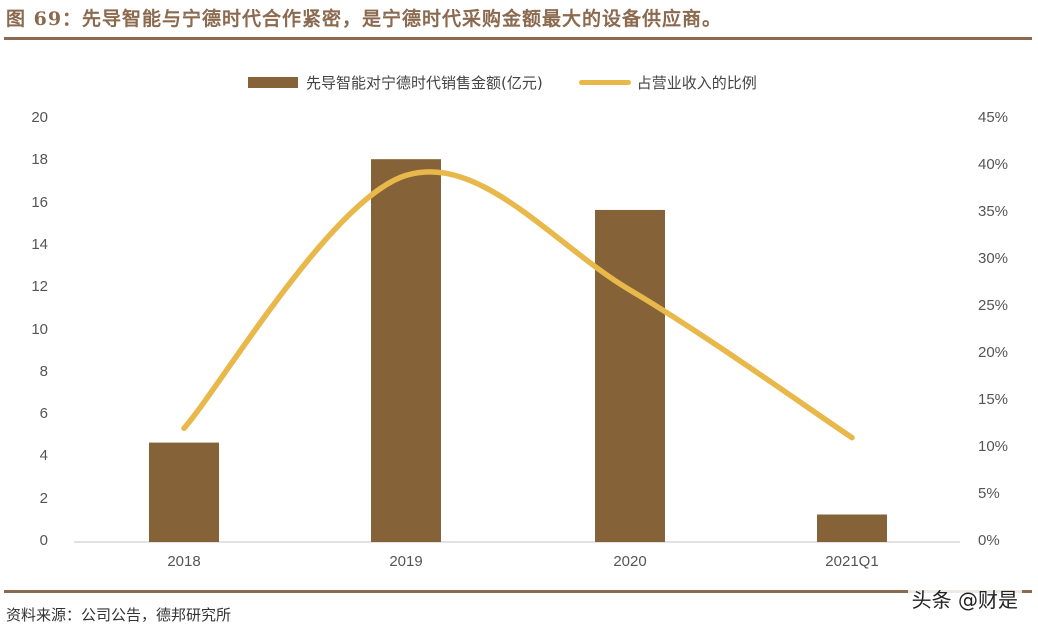  Describe the element at coordinates (43, 371) in the screenshot. I see `left-axis-tick: 8` at that location.